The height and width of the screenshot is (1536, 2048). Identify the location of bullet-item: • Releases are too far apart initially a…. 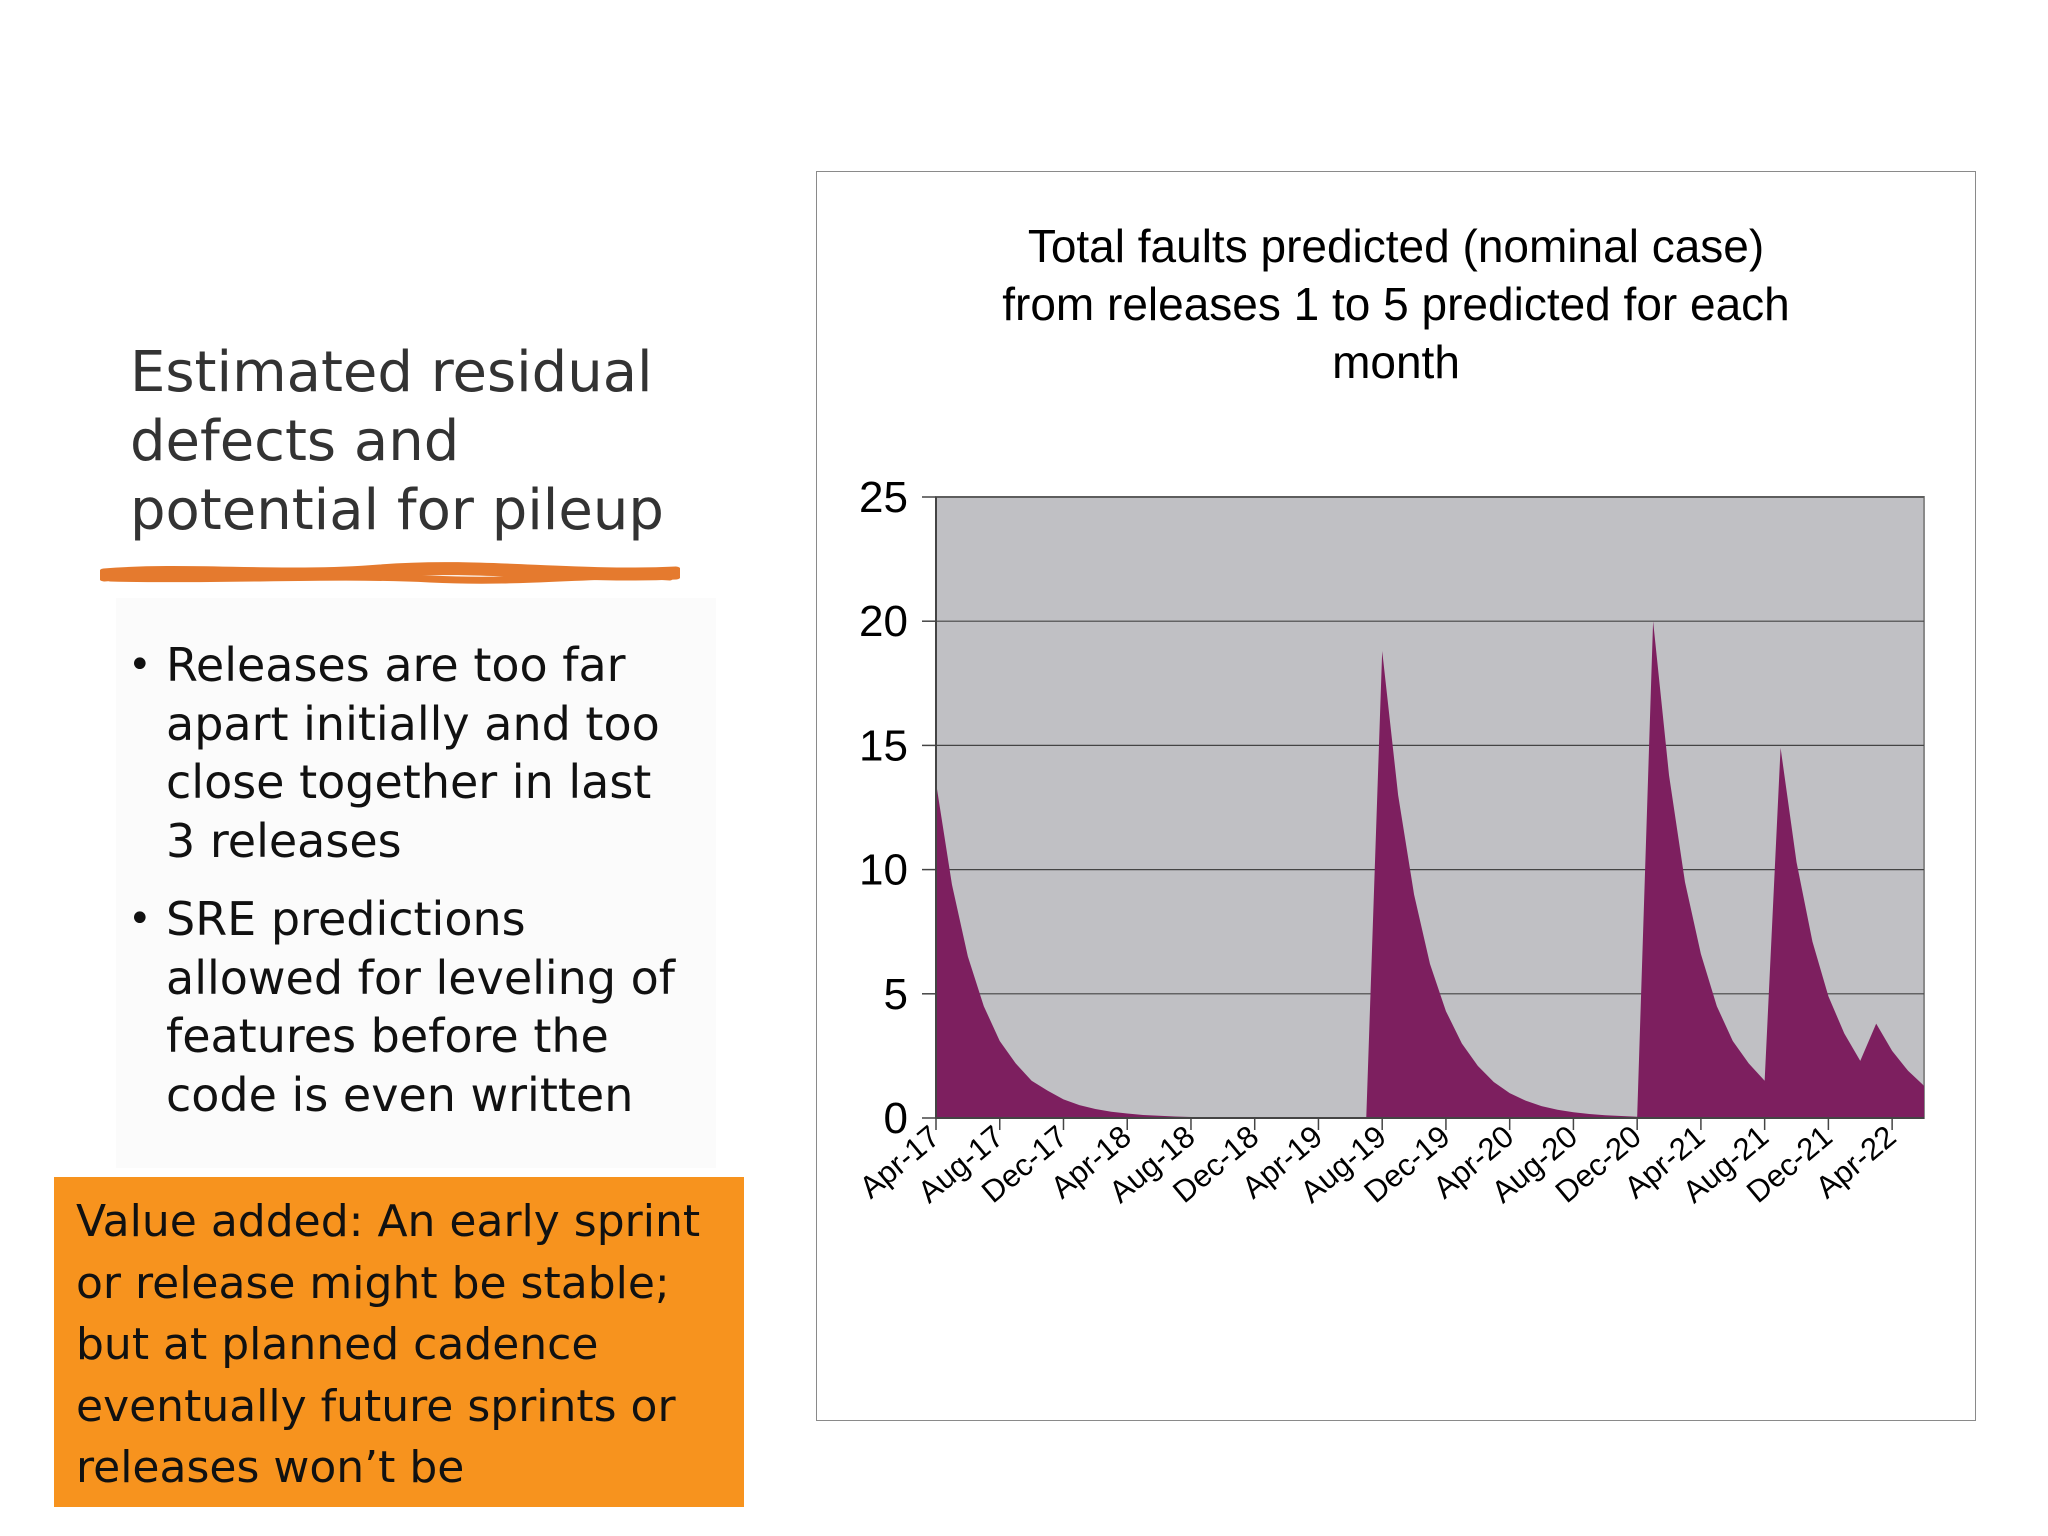
(409, 753).